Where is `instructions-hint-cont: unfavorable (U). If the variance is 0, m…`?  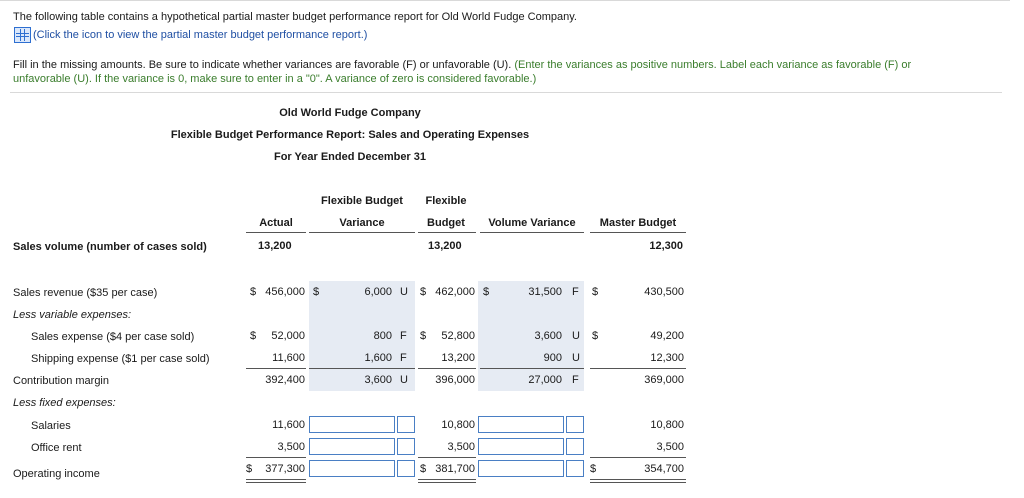
instructions-hint-cont: unfavorable (U). If the variance is 0, m… is located at coordinates (275, 79).